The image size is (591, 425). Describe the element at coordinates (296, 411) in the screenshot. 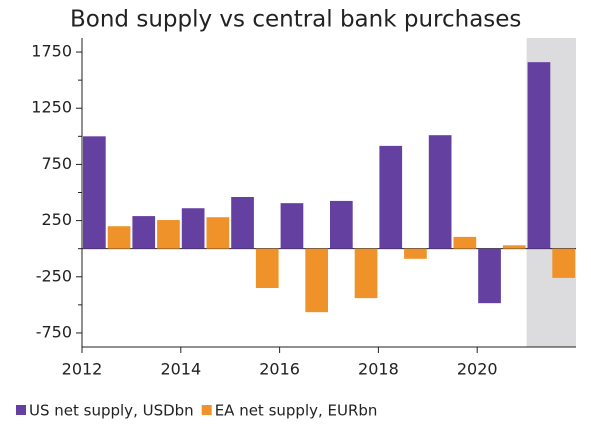

I see `legend-label: EA net supply, EURbn` at that location.